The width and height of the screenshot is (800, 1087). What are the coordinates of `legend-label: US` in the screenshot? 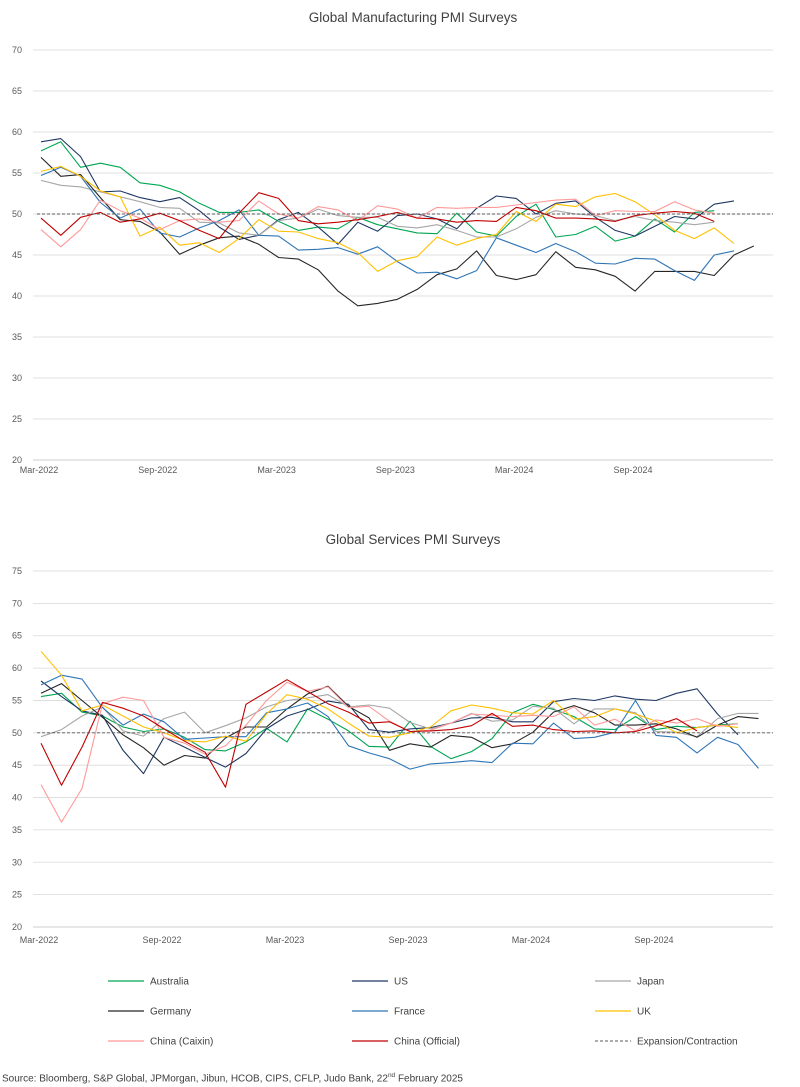 It's located at (401, 982).